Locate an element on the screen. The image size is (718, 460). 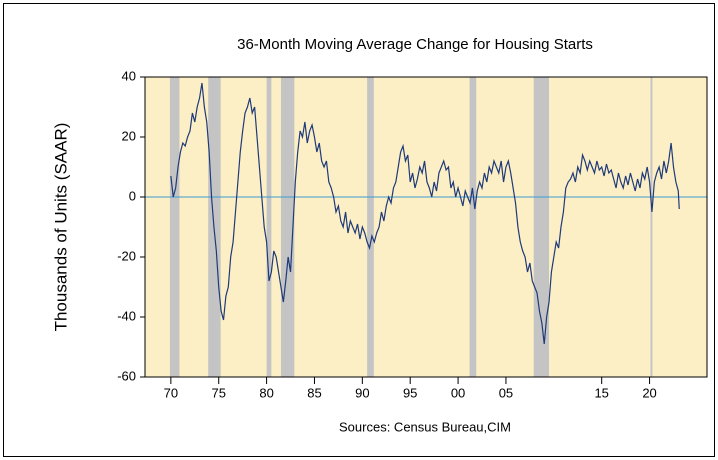
y-tick-label: -20 is located at coordinates (126, 255).